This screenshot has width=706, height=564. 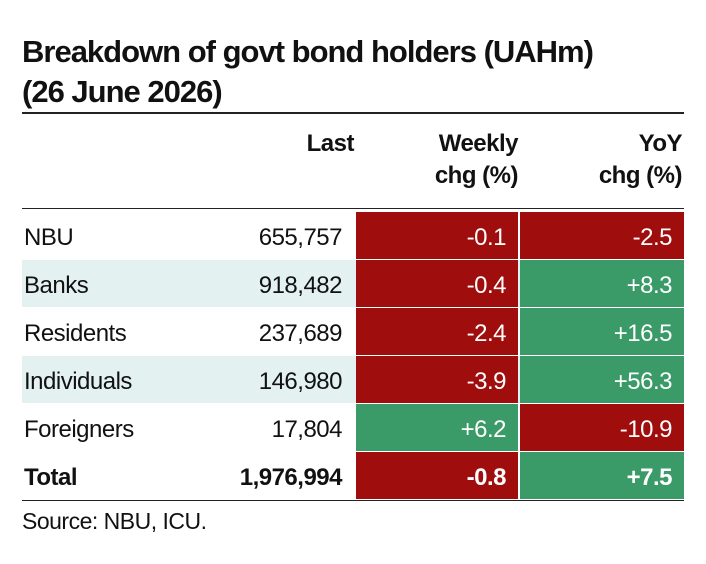 What do you see at coordinates (602, 283) in the screenshot?
I see `table-cell: +8.3` at bounding box center [602, 283].